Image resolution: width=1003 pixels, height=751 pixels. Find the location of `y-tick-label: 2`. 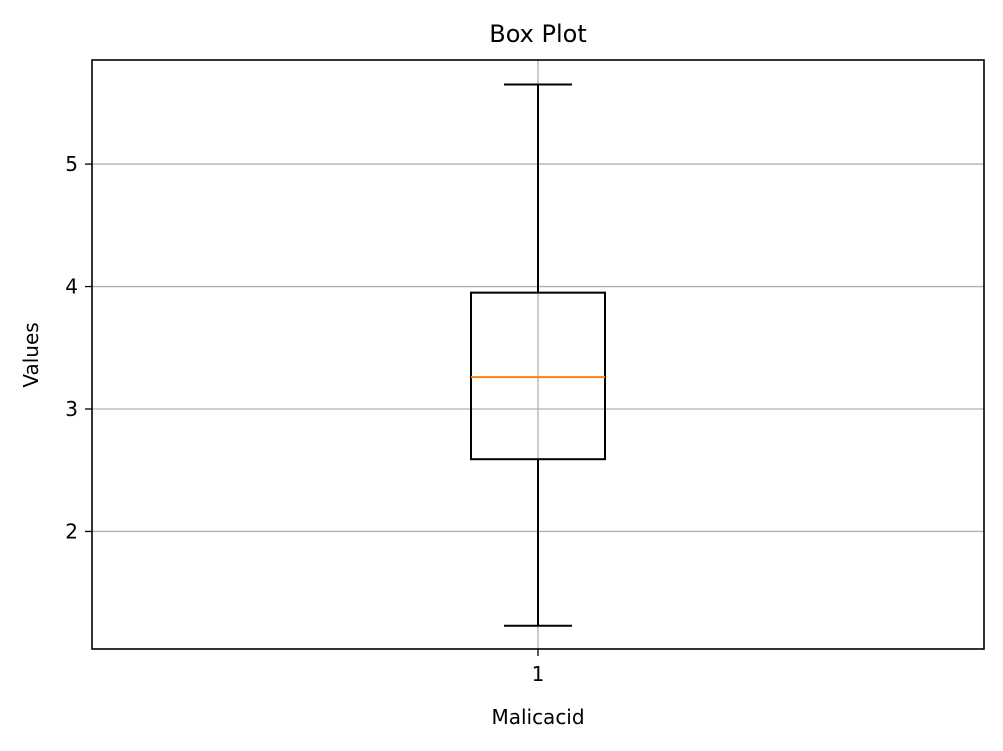

y-tick-label: 2 is located at coordinates (71, 531).